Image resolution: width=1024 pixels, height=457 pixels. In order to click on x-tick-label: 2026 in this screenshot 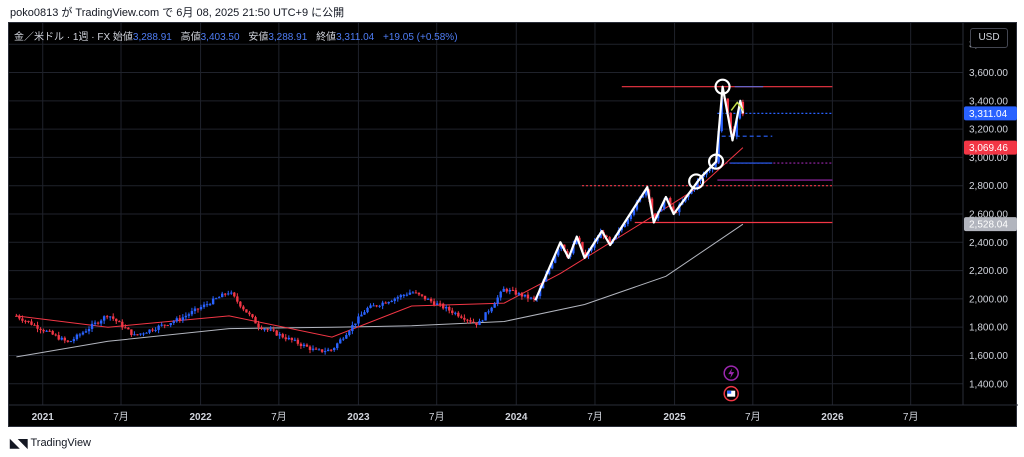, I will do `click(832, 417)`.